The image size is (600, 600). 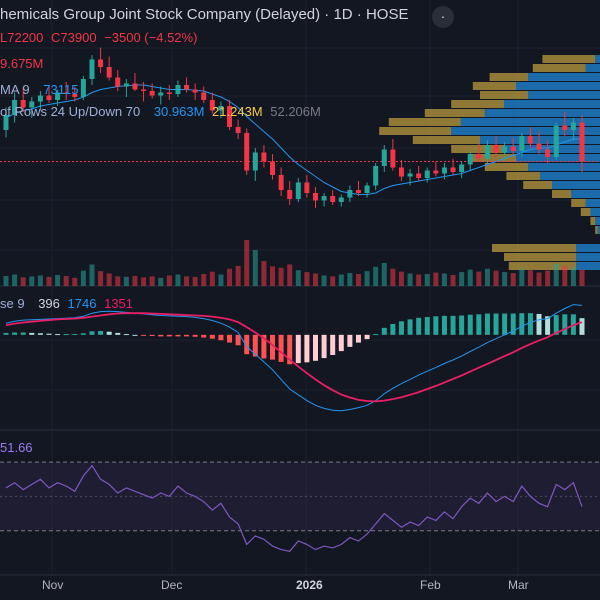 What do you see at coordinates (82, 303) in the screenshot?
I see `macd-line-value: 1746` at bounding box center [82, 303].